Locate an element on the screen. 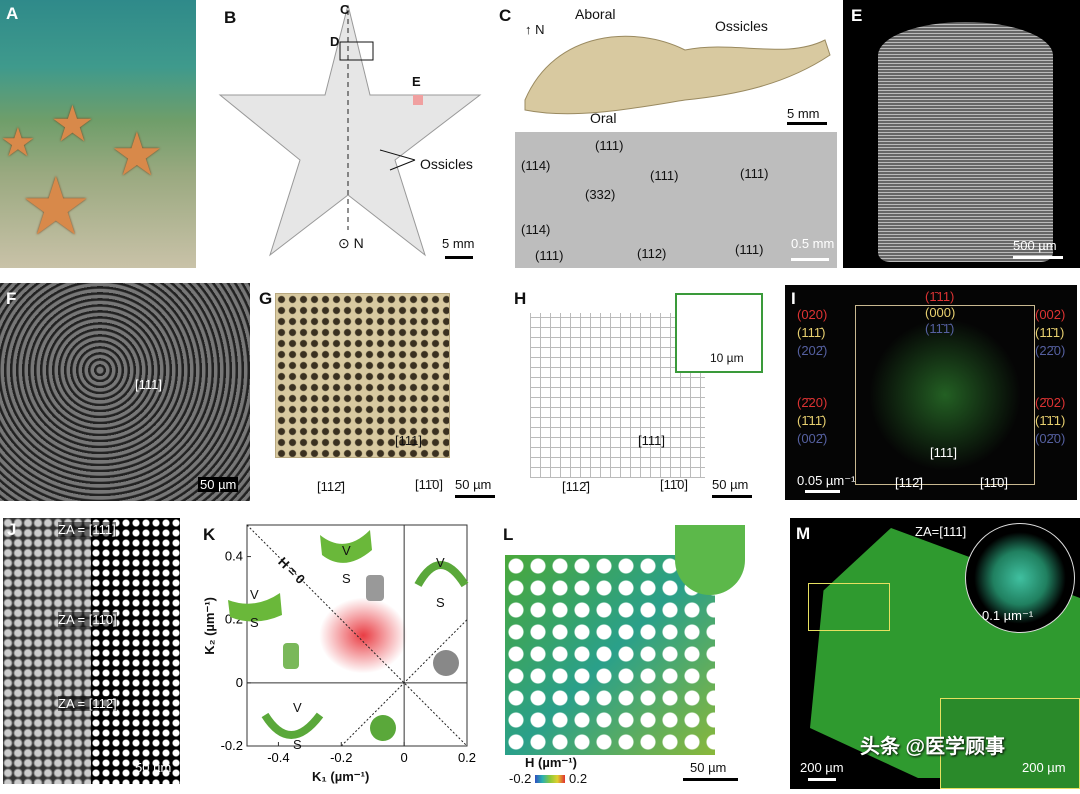 Image resolution: width=1080 pixels, height=794 pixels. measured-projection is located at coordinates (47, 651).